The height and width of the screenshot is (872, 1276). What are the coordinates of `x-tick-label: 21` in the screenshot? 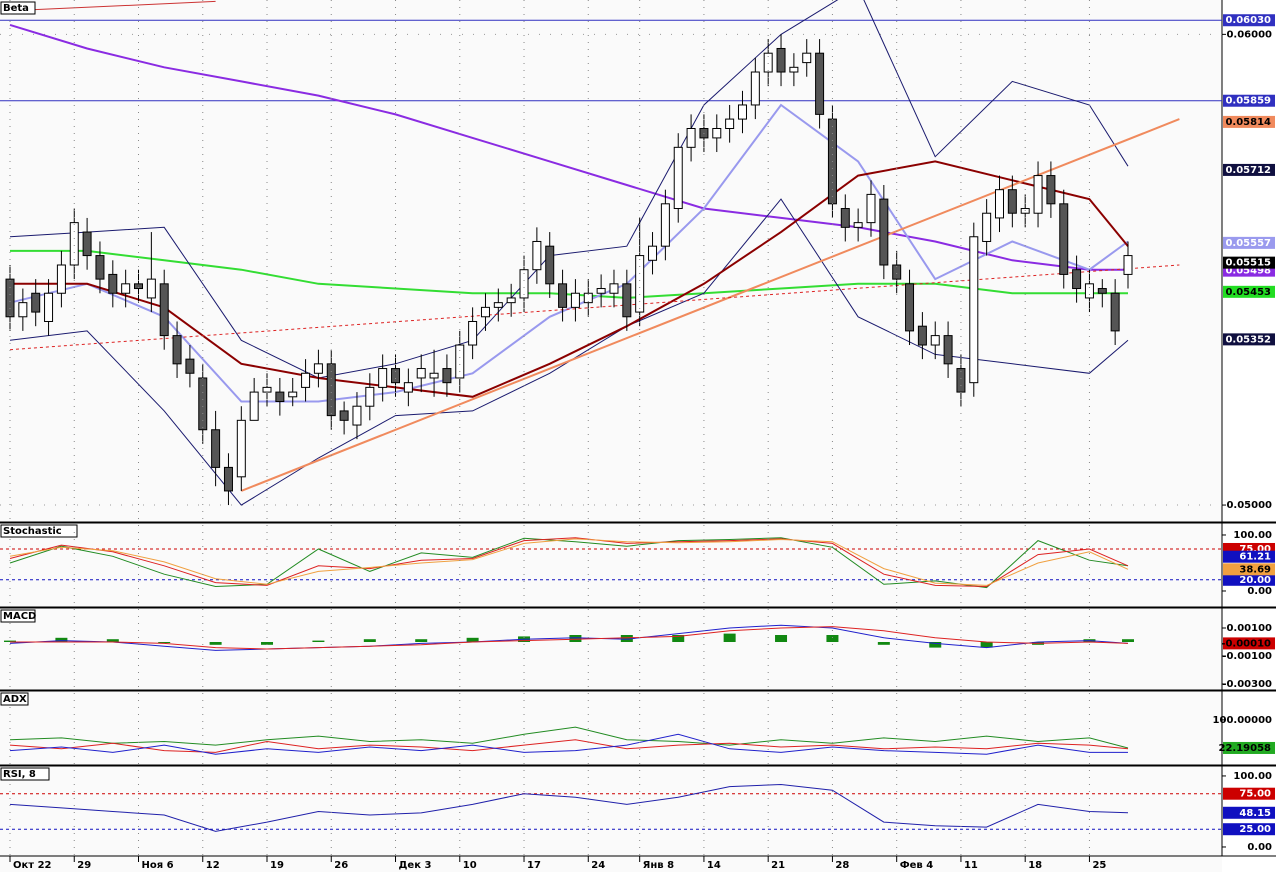 It's located at (778, 865).